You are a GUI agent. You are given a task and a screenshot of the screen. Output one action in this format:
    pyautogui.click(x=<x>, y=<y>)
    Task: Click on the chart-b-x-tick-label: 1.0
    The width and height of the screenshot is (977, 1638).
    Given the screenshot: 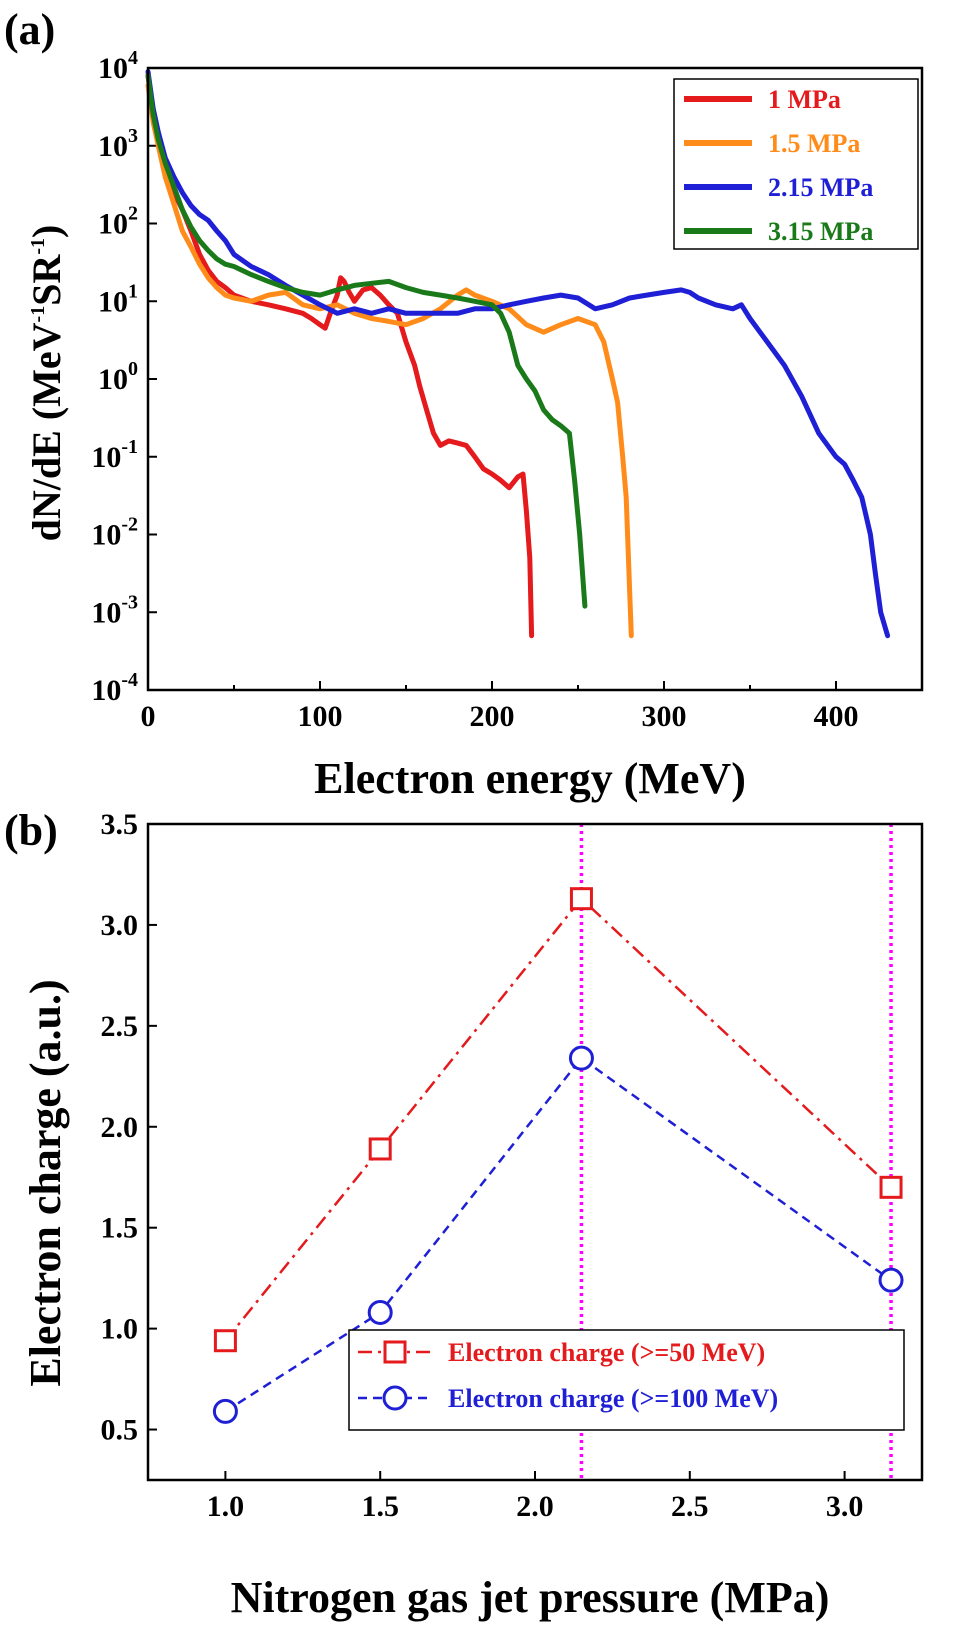 What is the action you would take?
    pyautogui.click(x=226, y=1506)
    